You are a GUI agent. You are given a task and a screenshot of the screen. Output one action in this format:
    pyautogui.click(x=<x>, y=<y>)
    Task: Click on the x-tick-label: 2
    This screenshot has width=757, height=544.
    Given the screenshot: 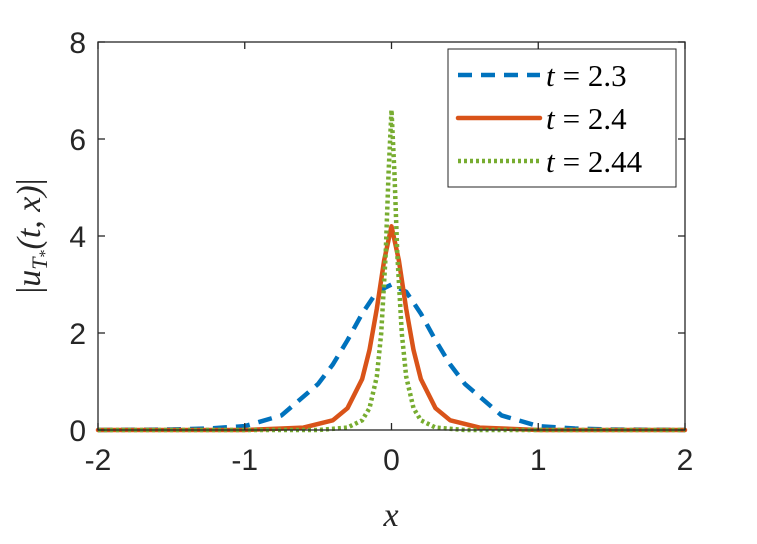 What is the action you would take?
    pyautogui.click(x=685, y=460)
    